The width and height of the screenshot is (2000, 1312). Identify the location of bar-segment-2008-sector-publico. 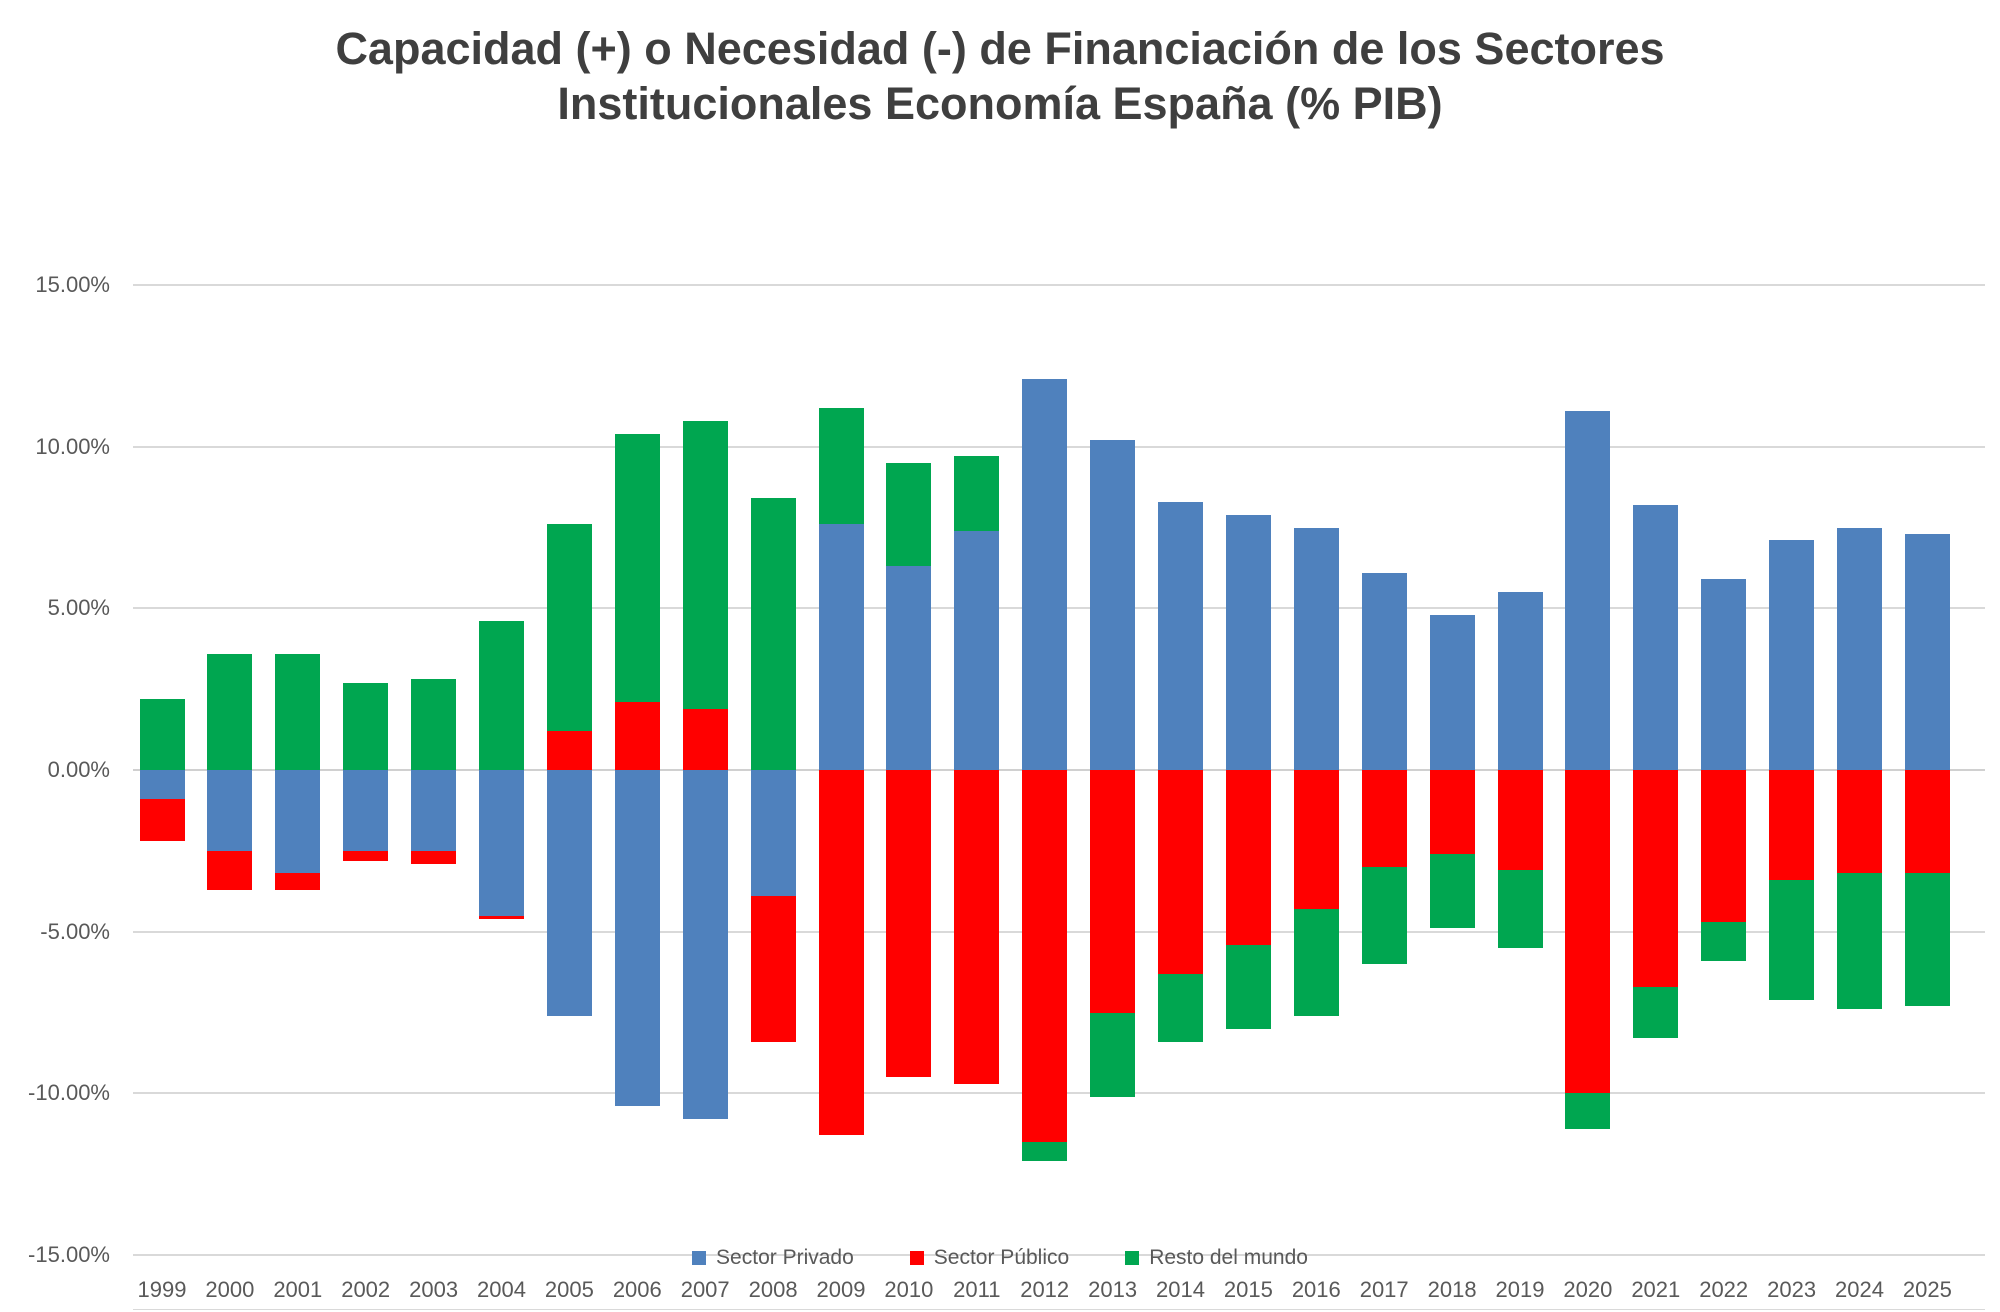
(773, 969).